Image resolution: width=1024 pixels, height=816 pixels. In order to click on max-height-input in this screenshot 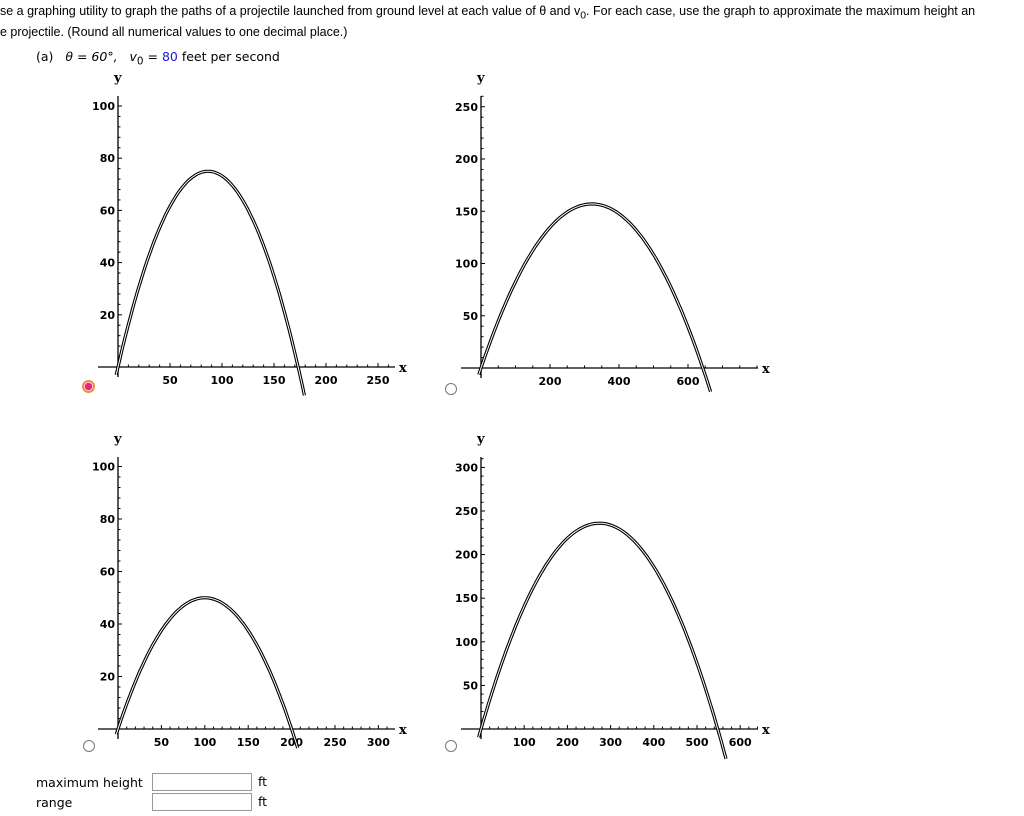, I will do `click(202, 782)`.